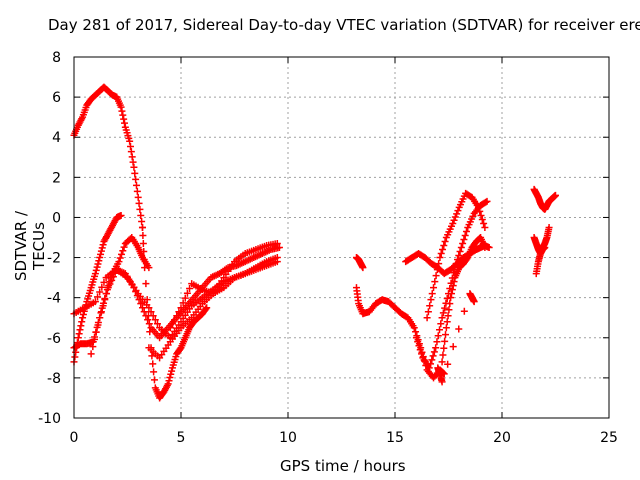 This screenshot has width=640, height=480. I want to click on x-tick-label: 15, so click(395, 438).